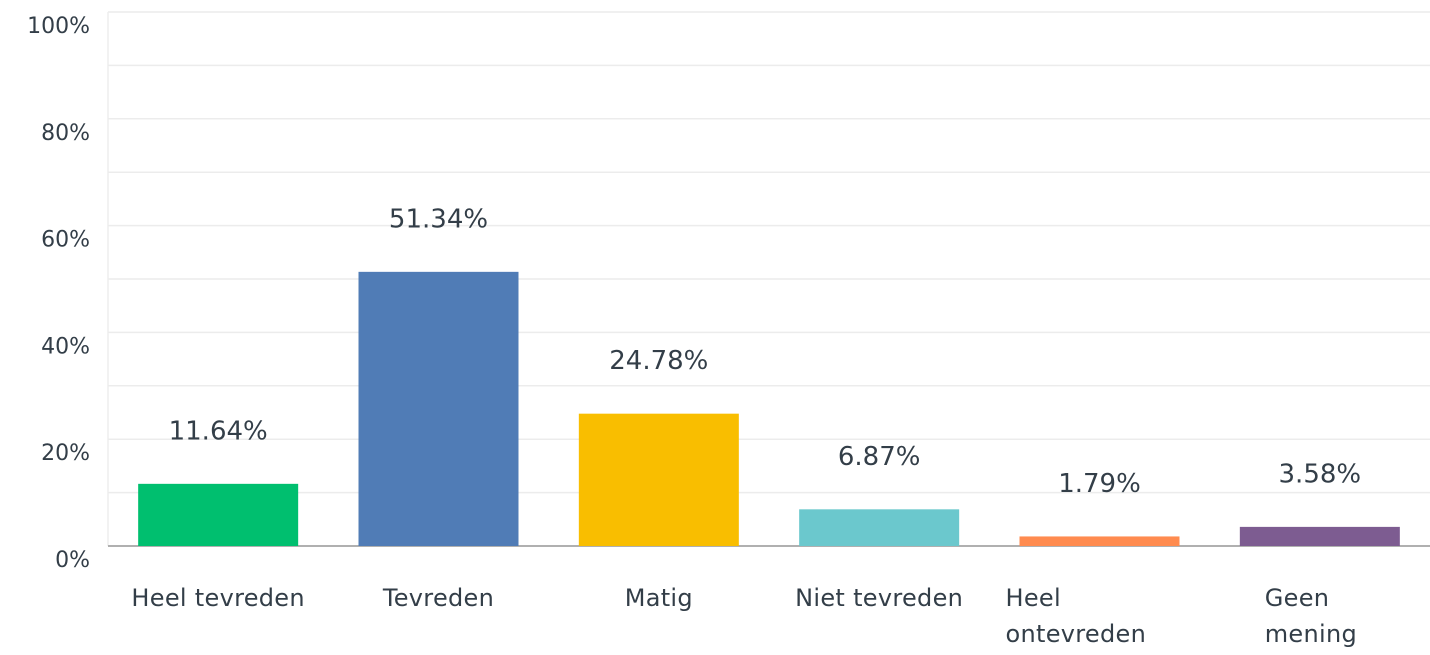 Image resolution: width=1430 pixels, height=655 pixels. Describe the element at coordinates (658, 361) in the screenshot. I see `value-label: 24.78%` at that location.